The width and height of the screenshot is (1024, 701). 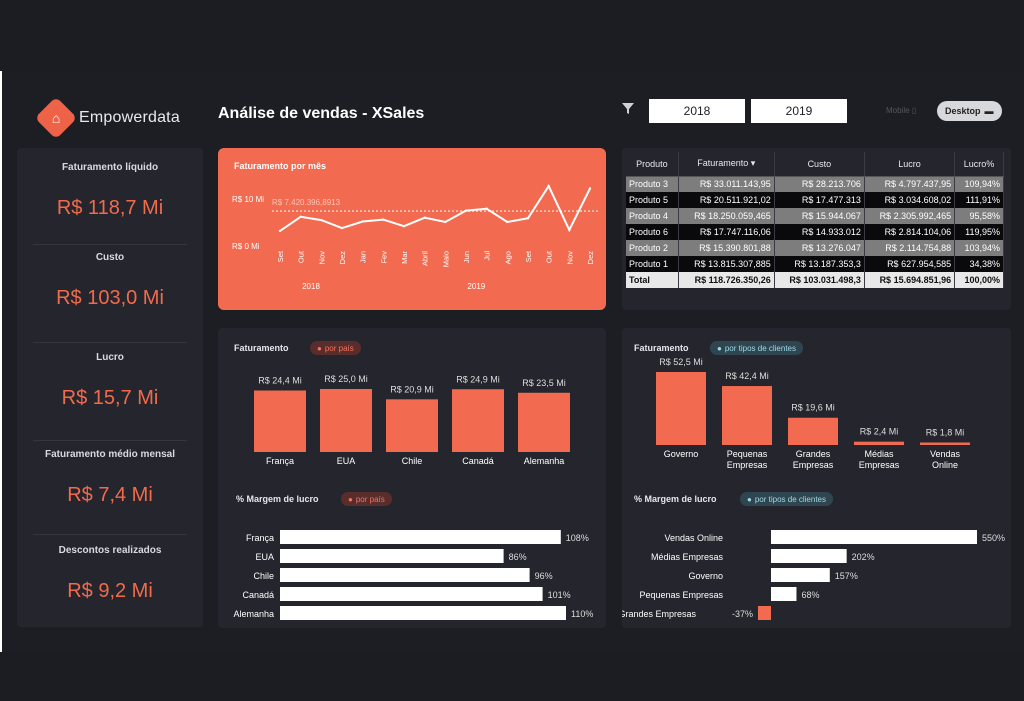 What do you see at coordinates (248, 199) in the screenshot?
I see `y-tick-label: R$ 10 Mi` at bounding box center [248, 199].